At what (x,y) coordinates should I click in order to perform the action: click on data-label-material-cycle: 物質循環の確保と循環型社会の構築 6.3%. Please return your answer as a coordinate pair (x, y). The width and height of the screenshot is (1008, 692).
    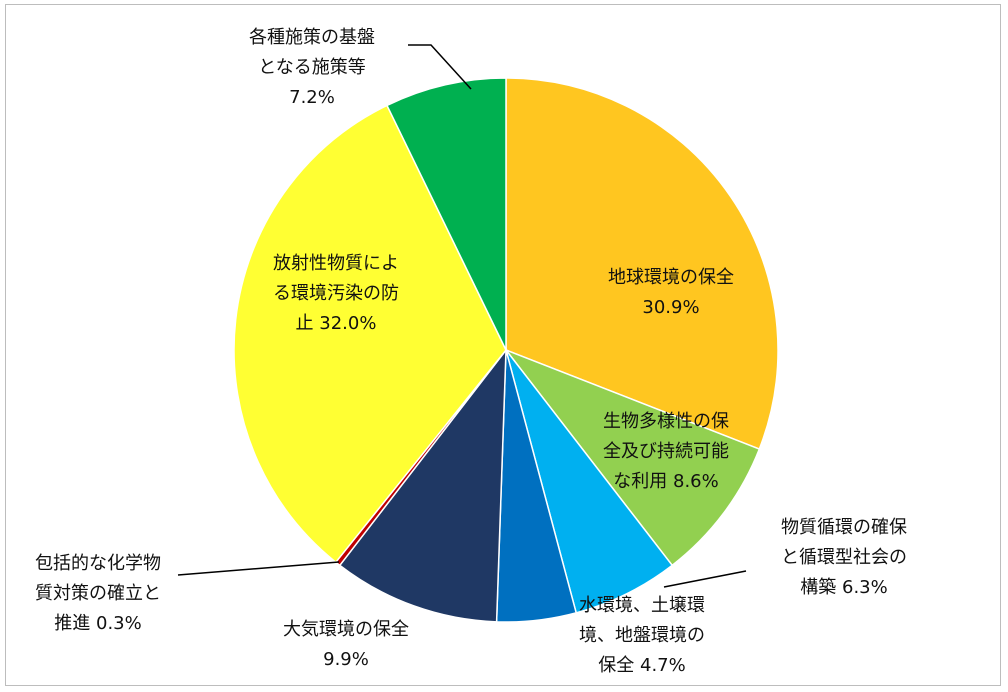
    Looking at the image, I should click on (844, 557).